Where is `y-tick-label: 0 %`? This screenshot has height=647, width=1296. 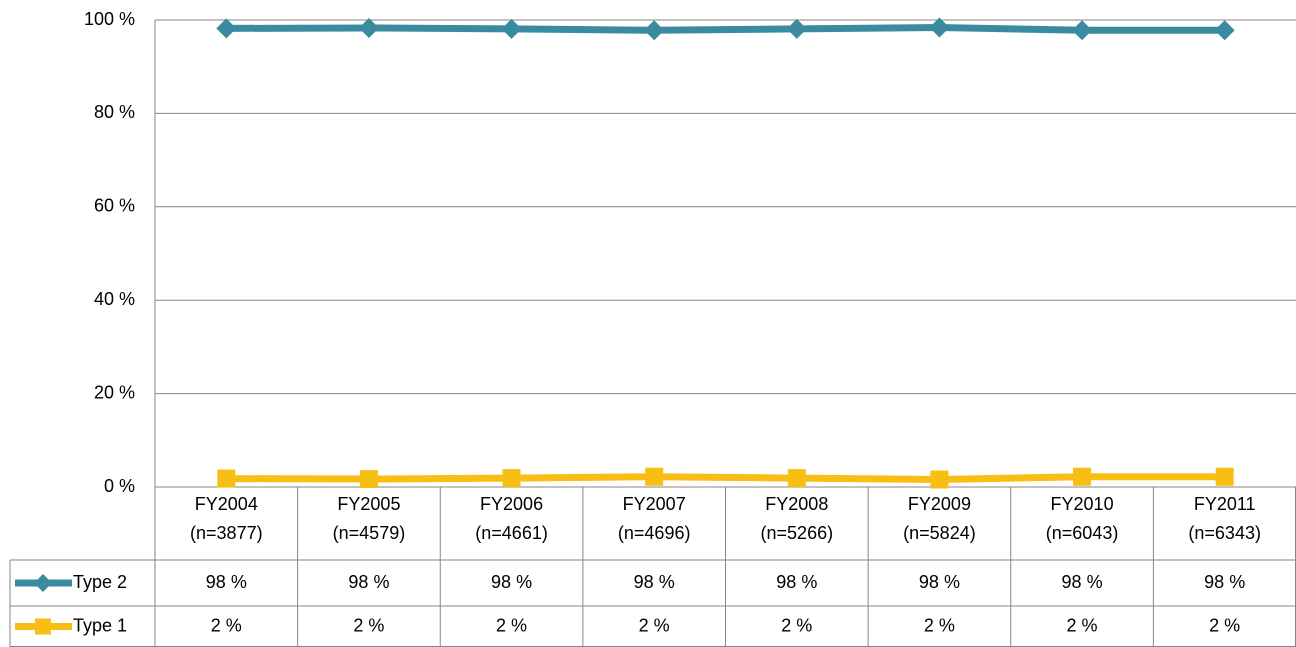 y-tick-label: 0 % is located at coordinates (119, 486).